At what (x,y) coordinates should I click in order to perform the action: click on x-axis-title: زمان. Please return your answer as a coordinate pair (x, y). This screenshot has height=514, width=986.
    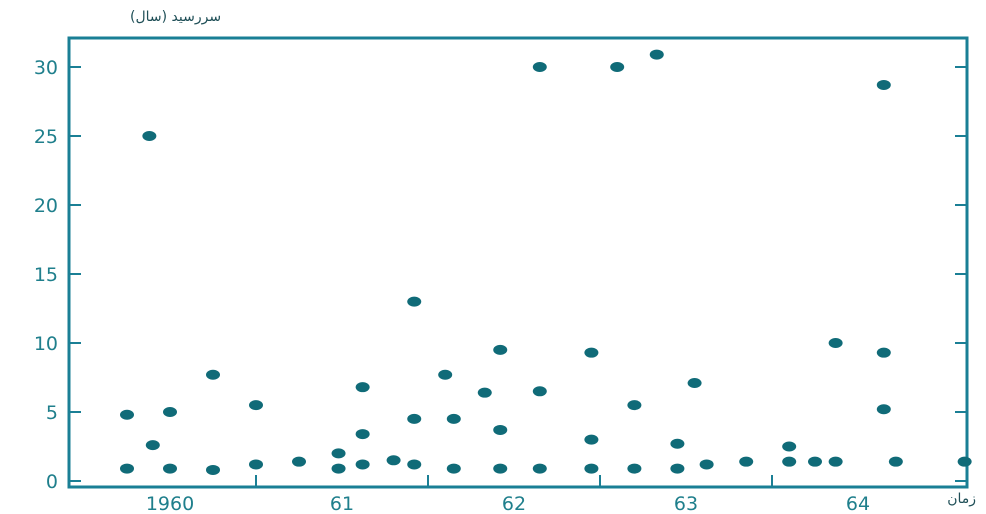
    Looking at the image, I should click on (961, 499).